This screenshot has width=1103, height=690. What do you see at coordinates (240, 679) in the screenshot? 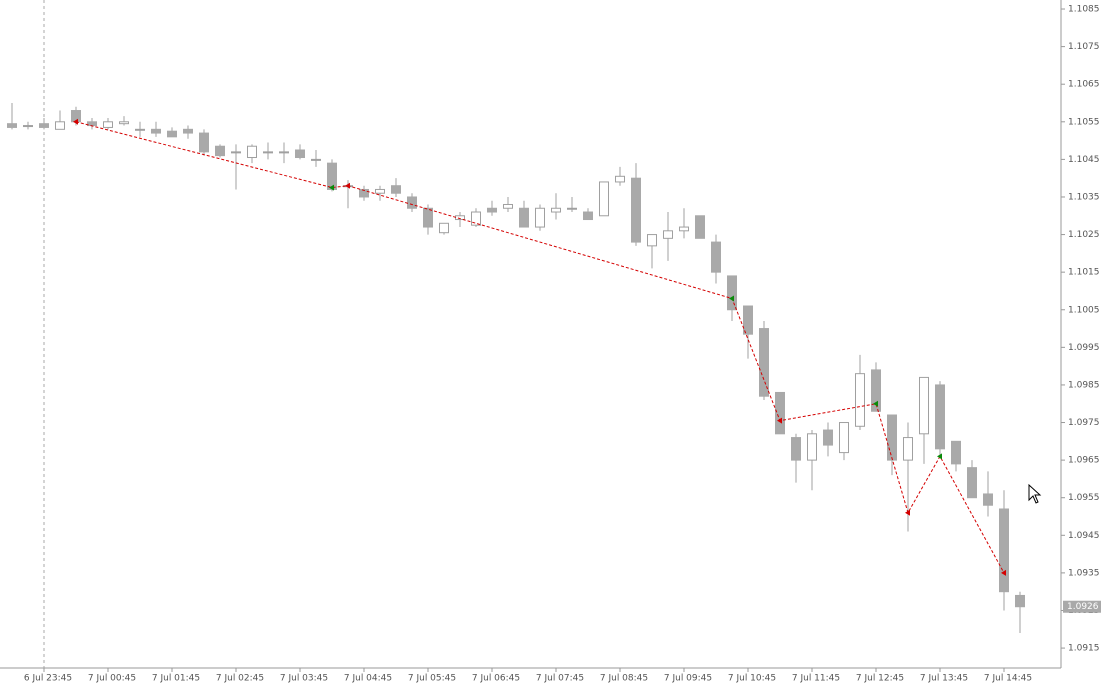
I see `x-tick-label: 7 Jul 02:45` at bounding box center [240, 679].